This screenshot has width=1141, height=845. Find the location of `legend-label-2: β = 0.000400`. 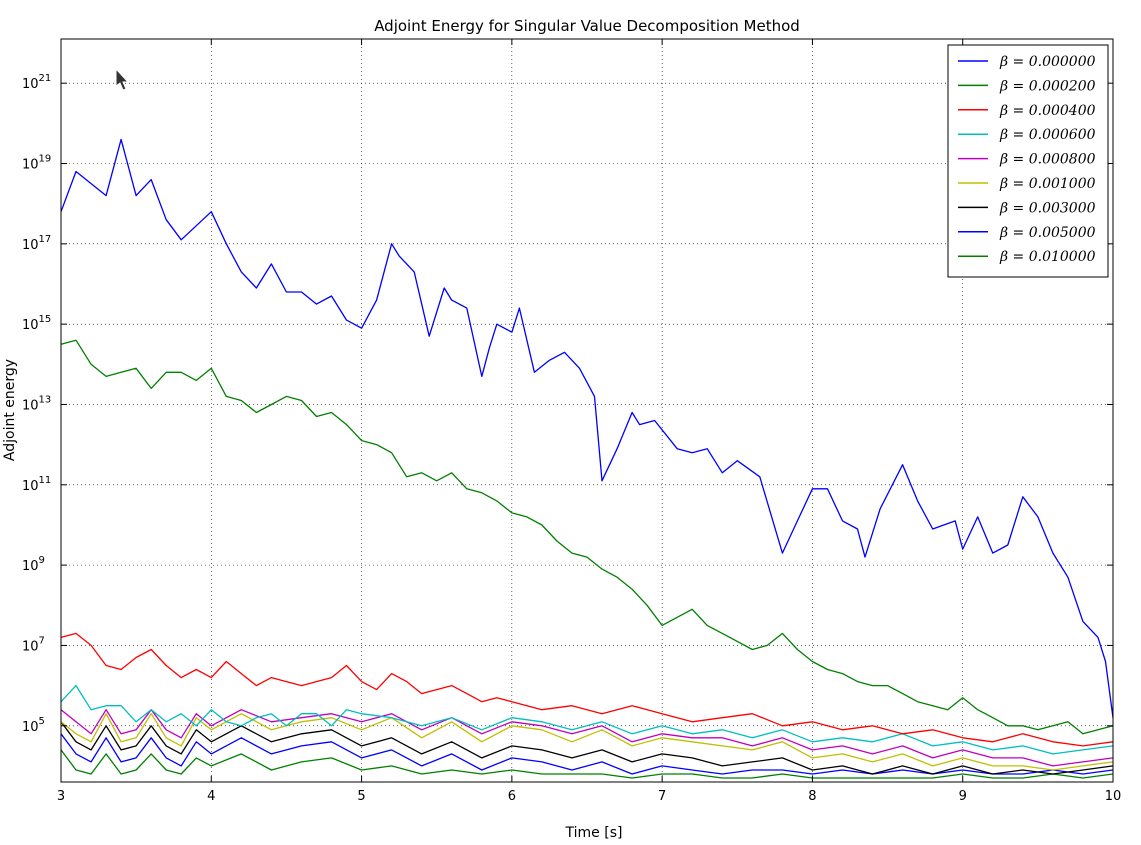

legend-label-2: β = 0.000400 is located at coordinates (1047, 111).